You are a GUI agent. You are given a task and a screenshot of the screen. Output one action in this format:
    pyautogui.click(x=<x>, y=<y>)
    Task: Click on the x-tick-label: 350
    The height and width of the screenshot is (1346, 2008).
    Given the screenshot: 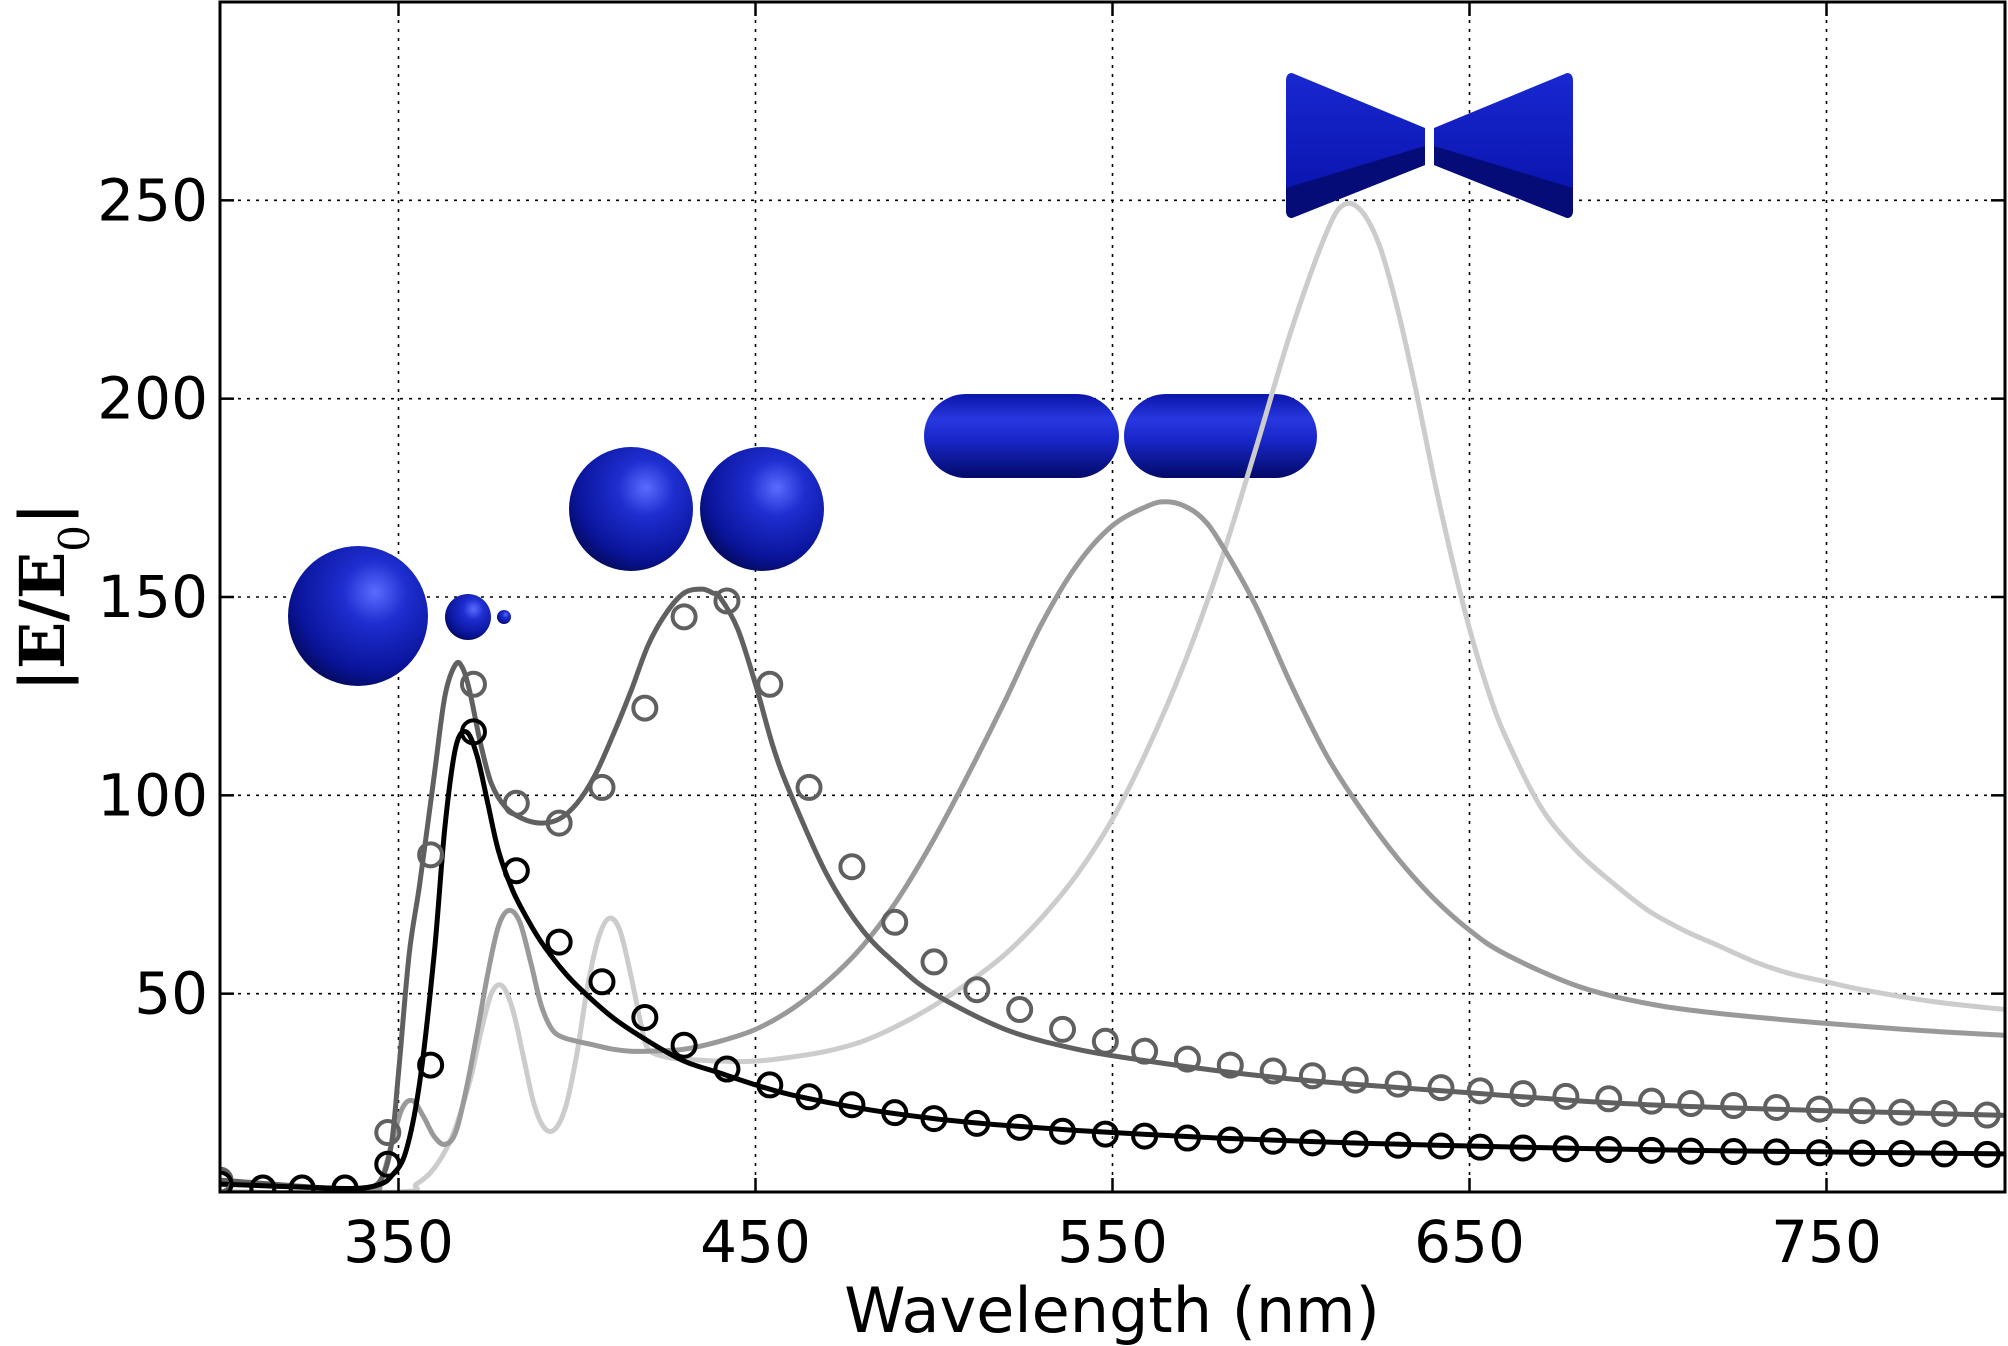 What is the action you would take?
    pyautogui.click(x=398, y=1242)
    